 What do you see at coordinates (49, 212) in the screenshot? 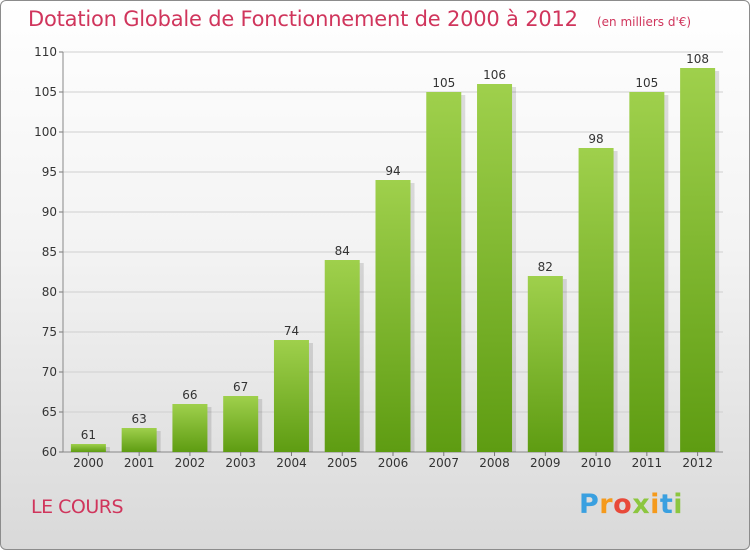
I see `y-tick-label: 90` at bounding box center [49, 212].